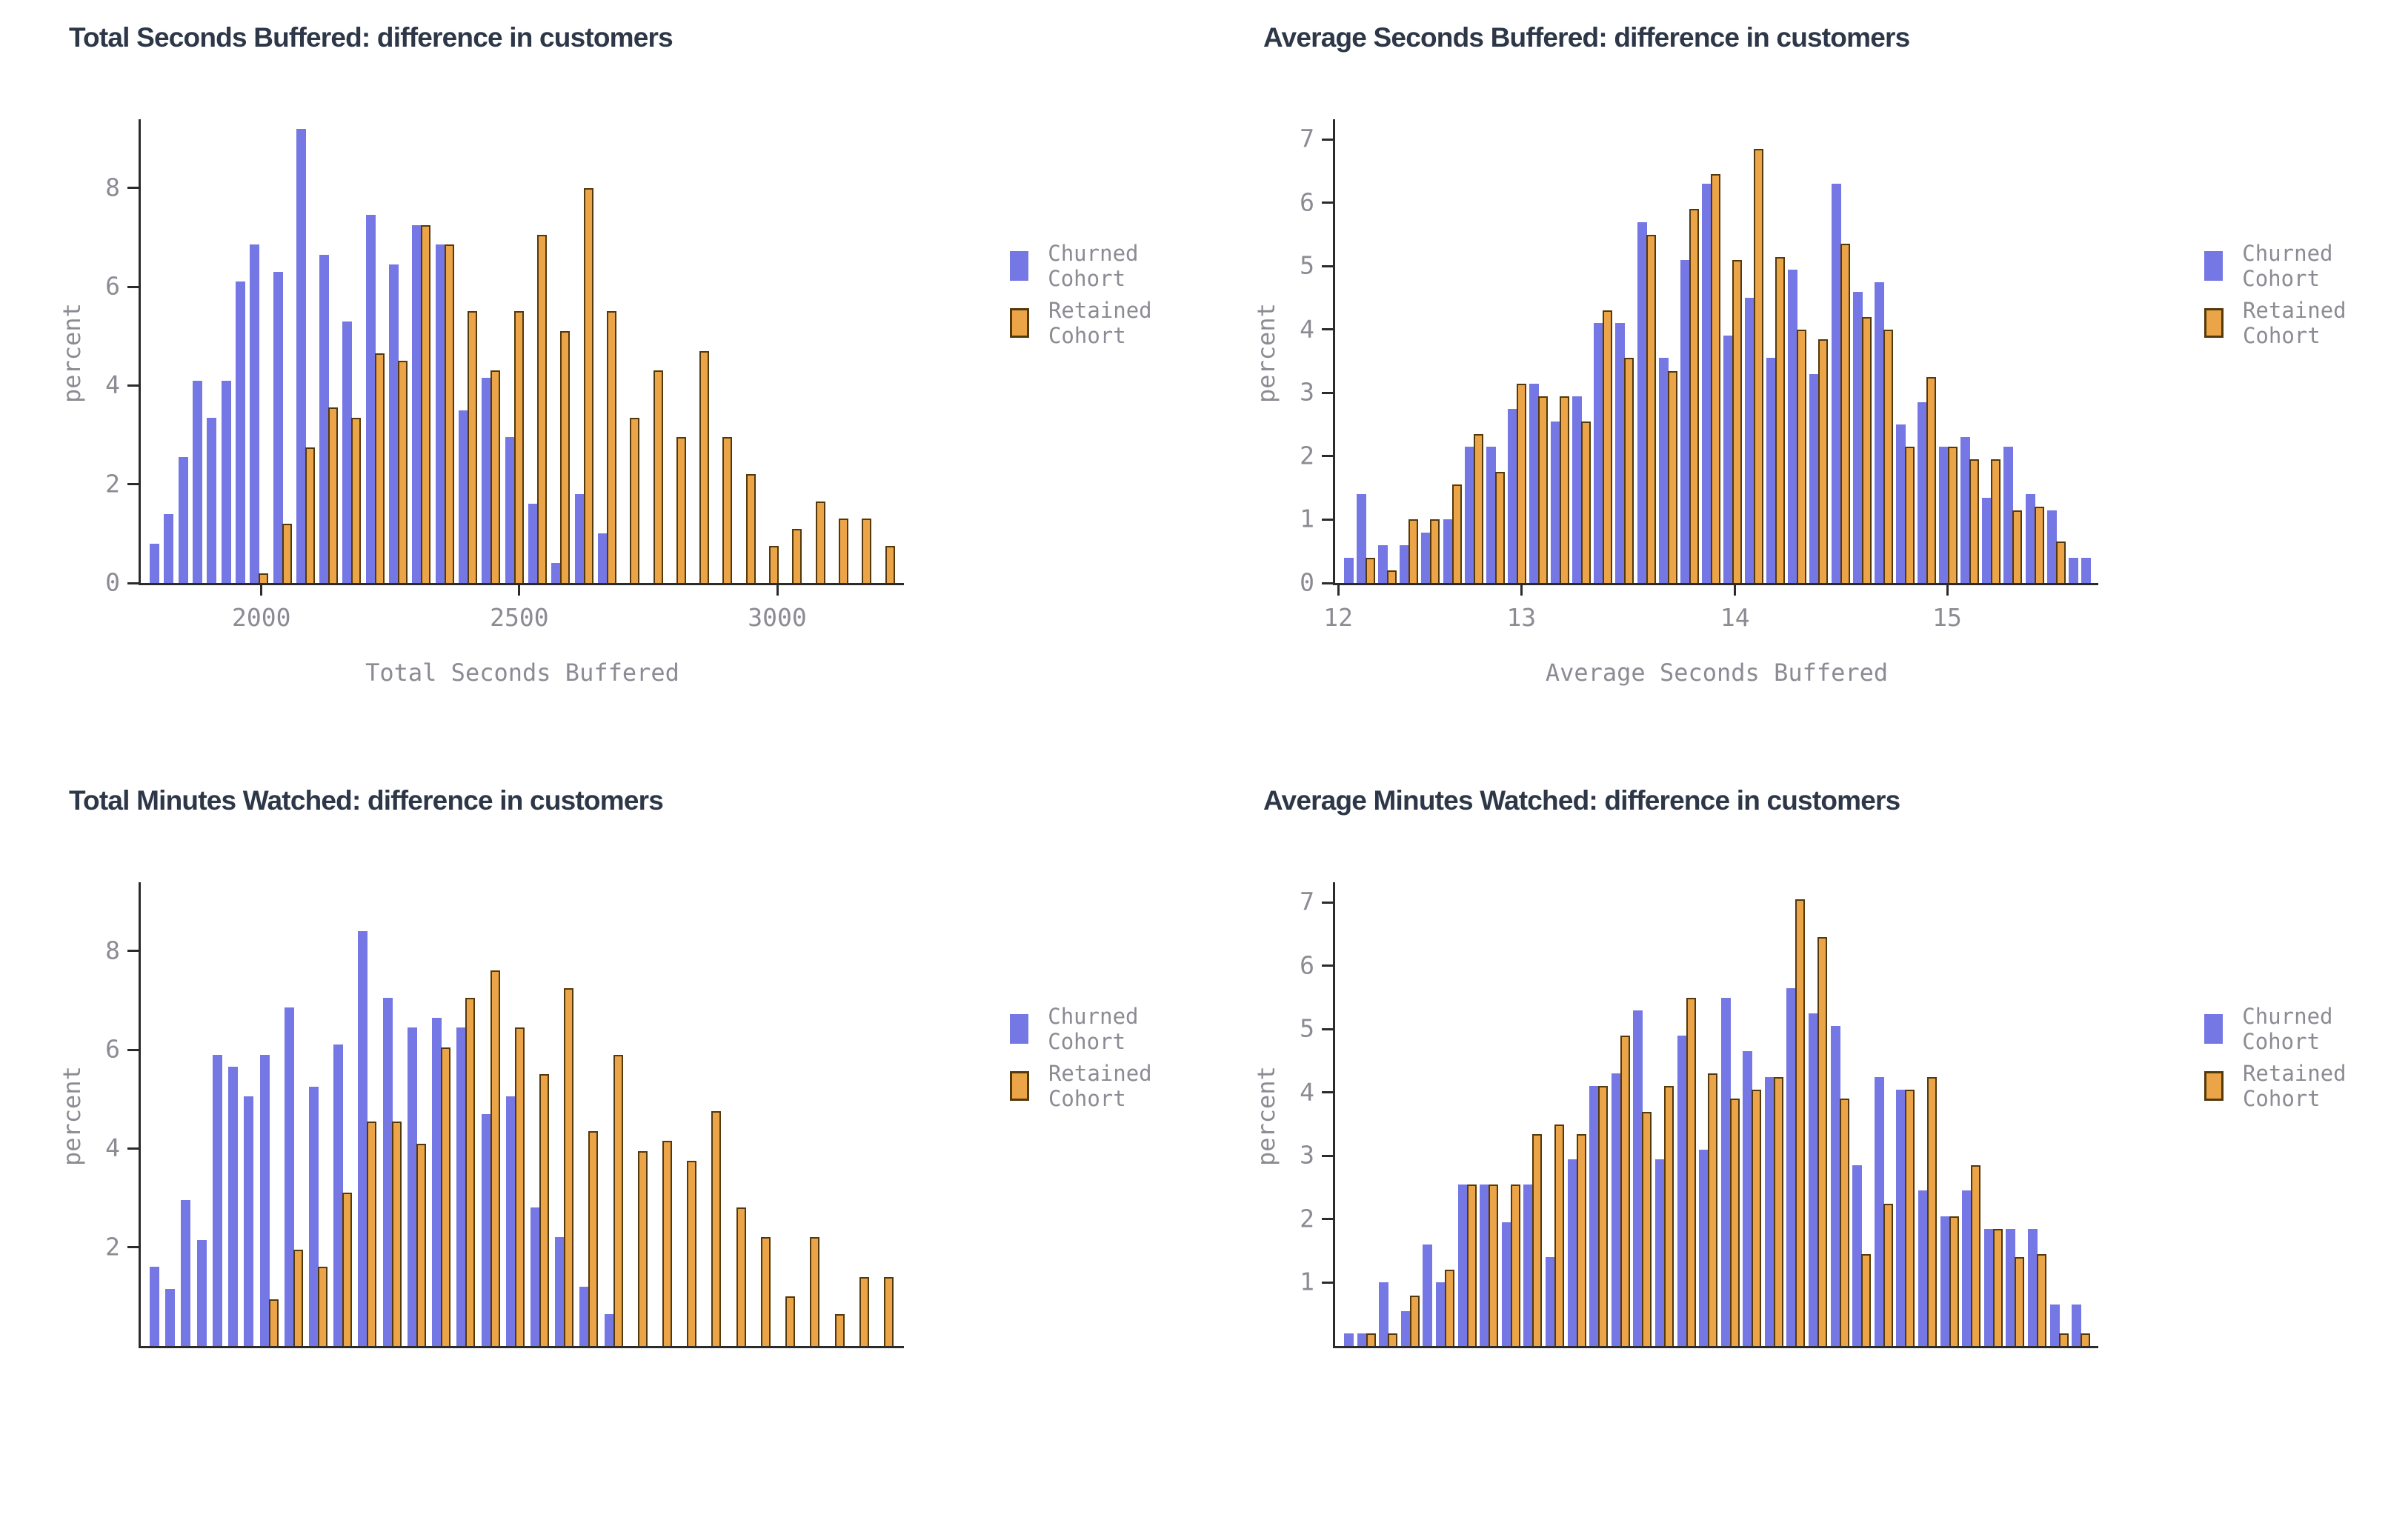 This screenshot has width=2408, height=1526. I want to click on y-tick-label: 8, so click(112, 187).